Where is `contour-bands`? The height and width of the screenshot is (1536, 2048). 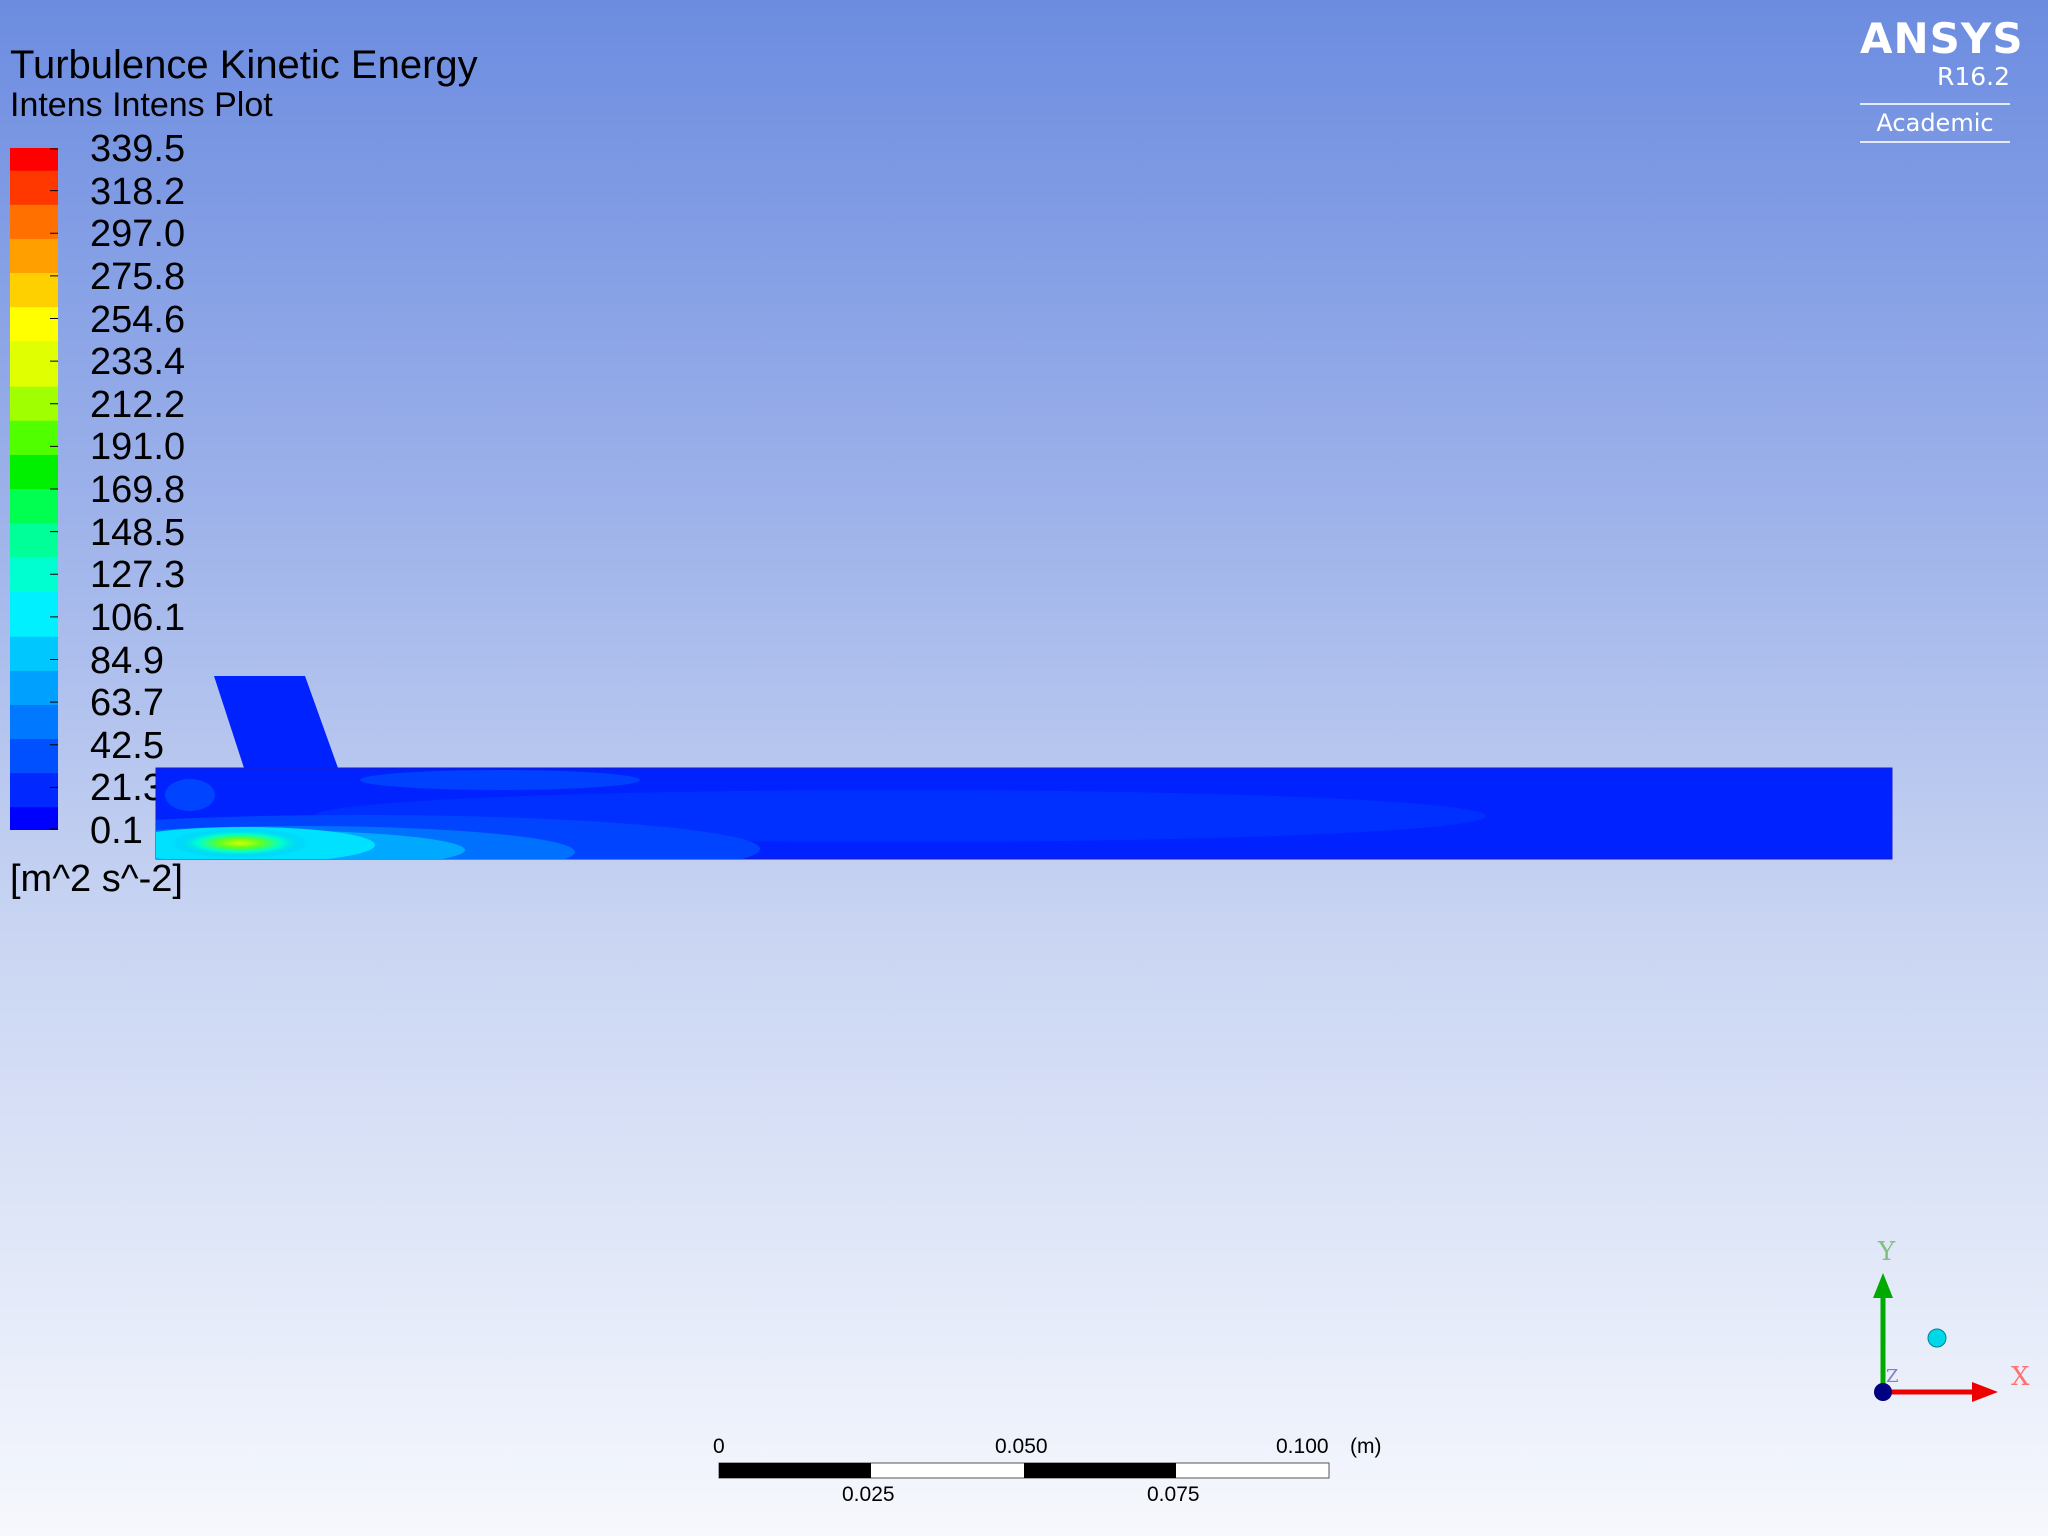
contour-bands is located at coordinates (821, 814).